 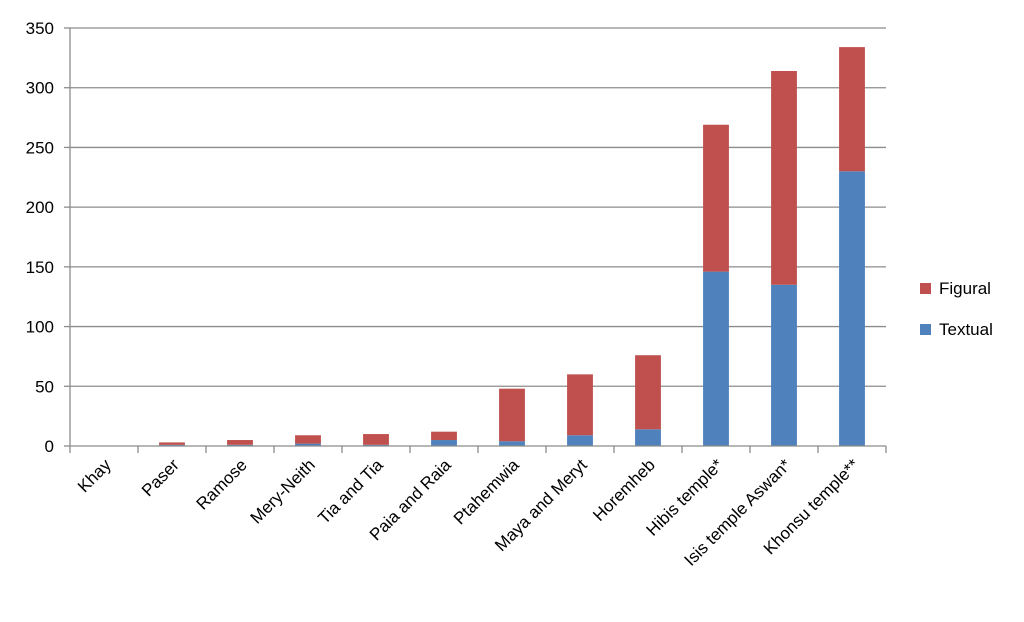 What do you see at coordinates (486, 491) in the screenshot?
I see `x-category-label: Ptahemwia` at bounding box center [486, 491].